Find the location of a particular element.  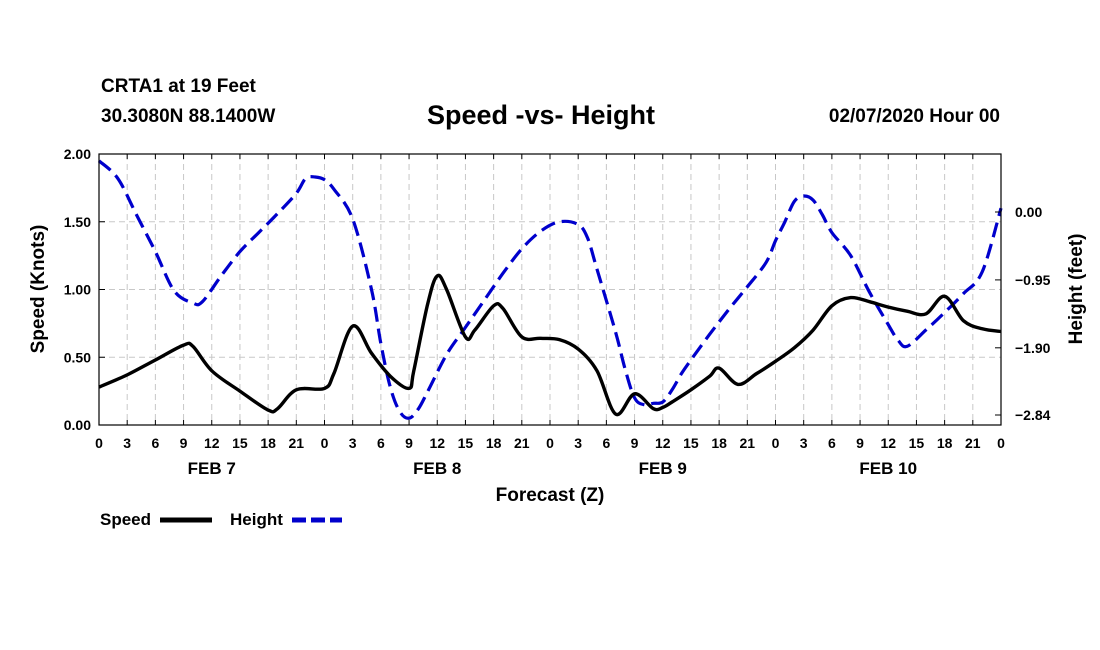

y-tick-label: 0.00 is located at coordinates (77, 425).